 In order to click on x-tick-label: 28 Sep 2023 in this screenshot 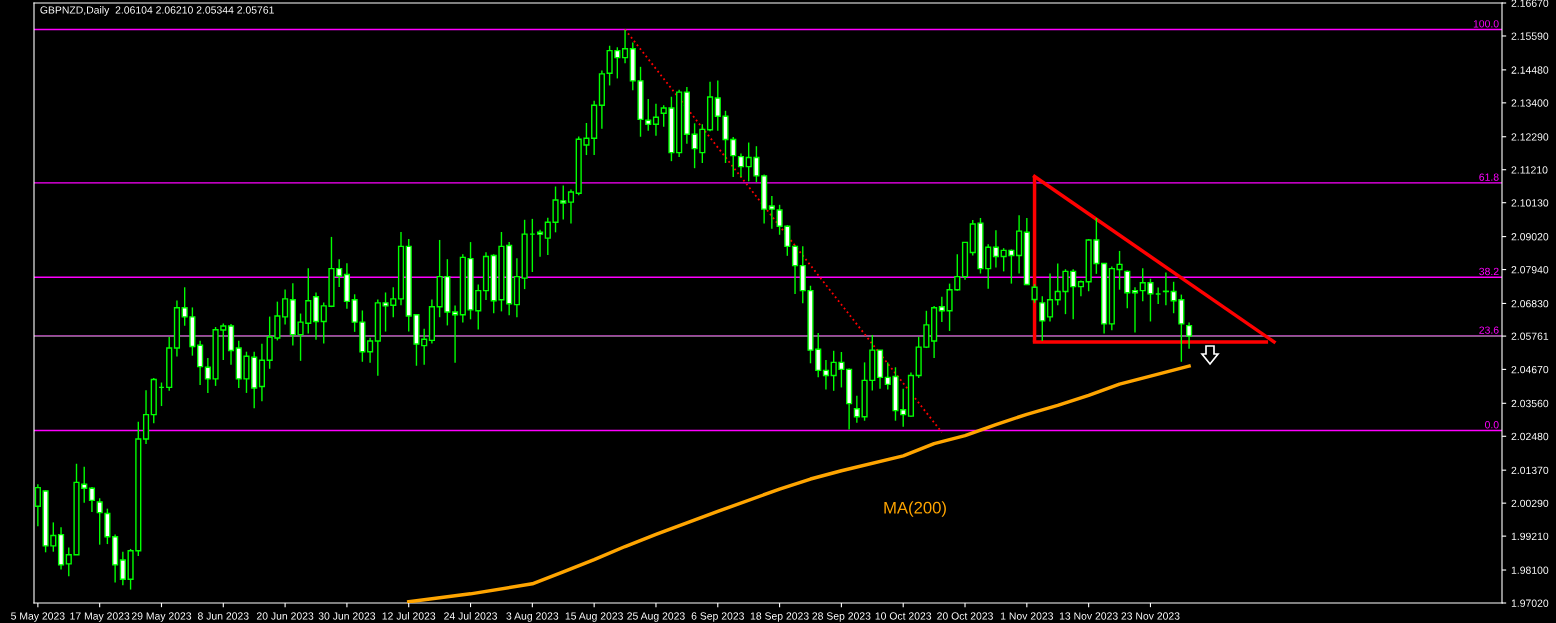, I will do `click(841, 617)`.